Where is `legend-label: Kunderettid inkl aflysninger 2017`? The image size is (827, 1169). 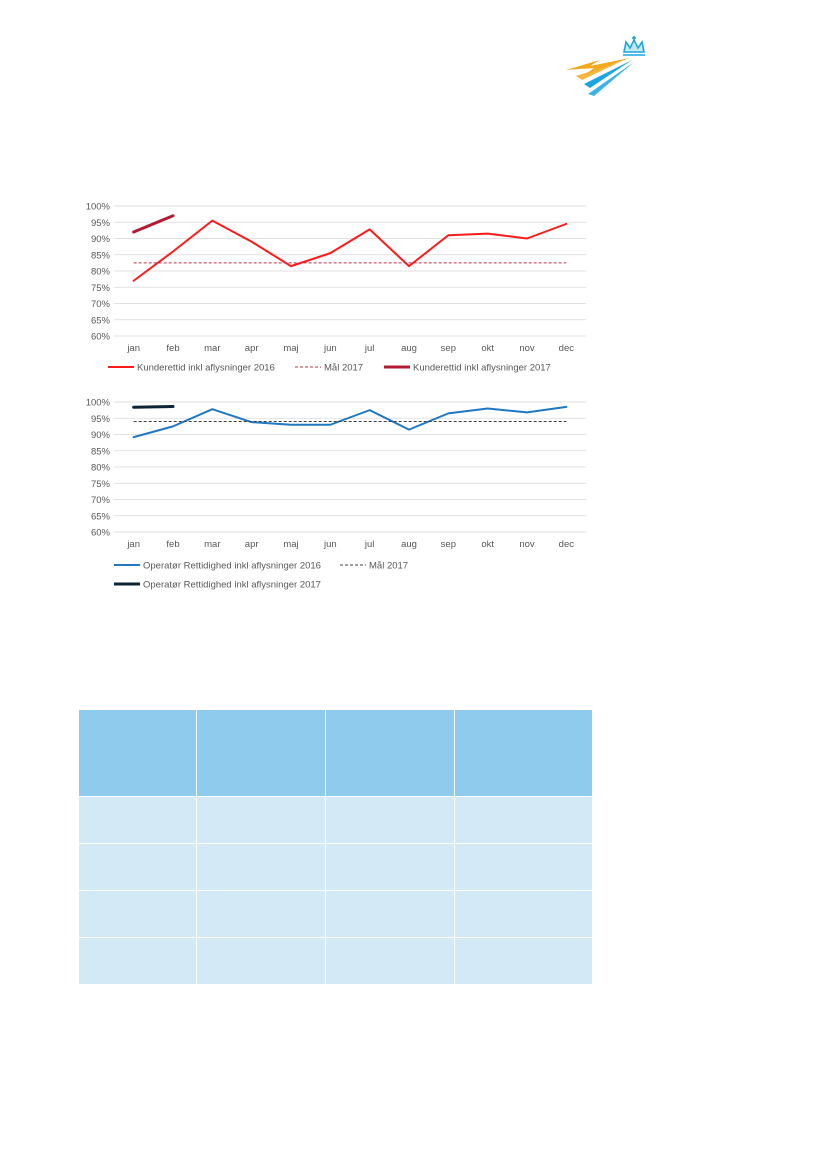
legend-label: Kunderettid inkl aflysninger 2017 is located at coordinates (482, 368).